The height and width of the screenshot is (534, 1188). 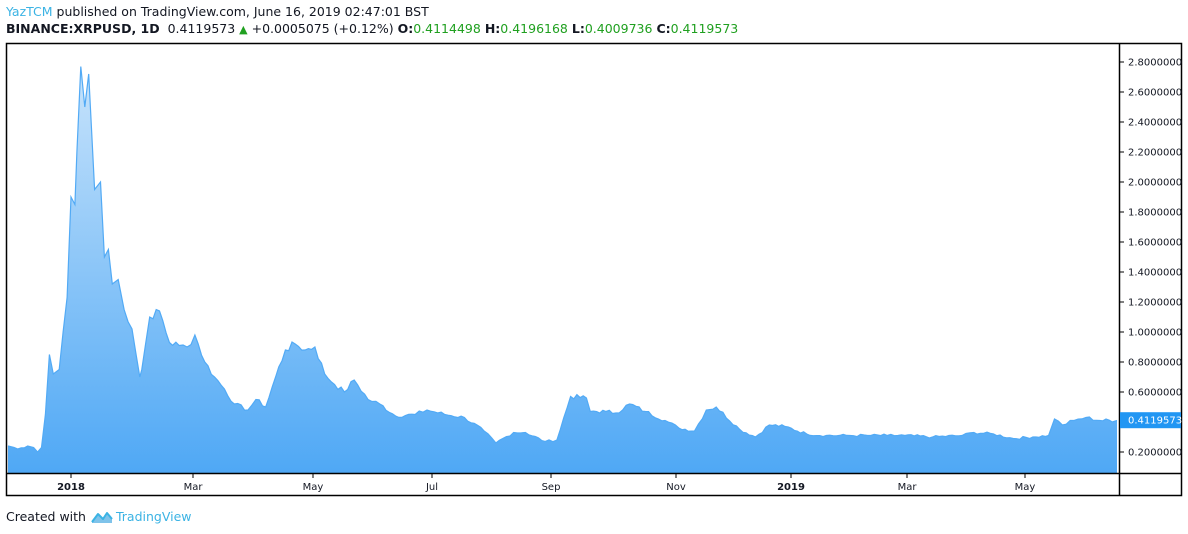 I want to click on time-tick-label: 2019, so click(x=791, y=487).